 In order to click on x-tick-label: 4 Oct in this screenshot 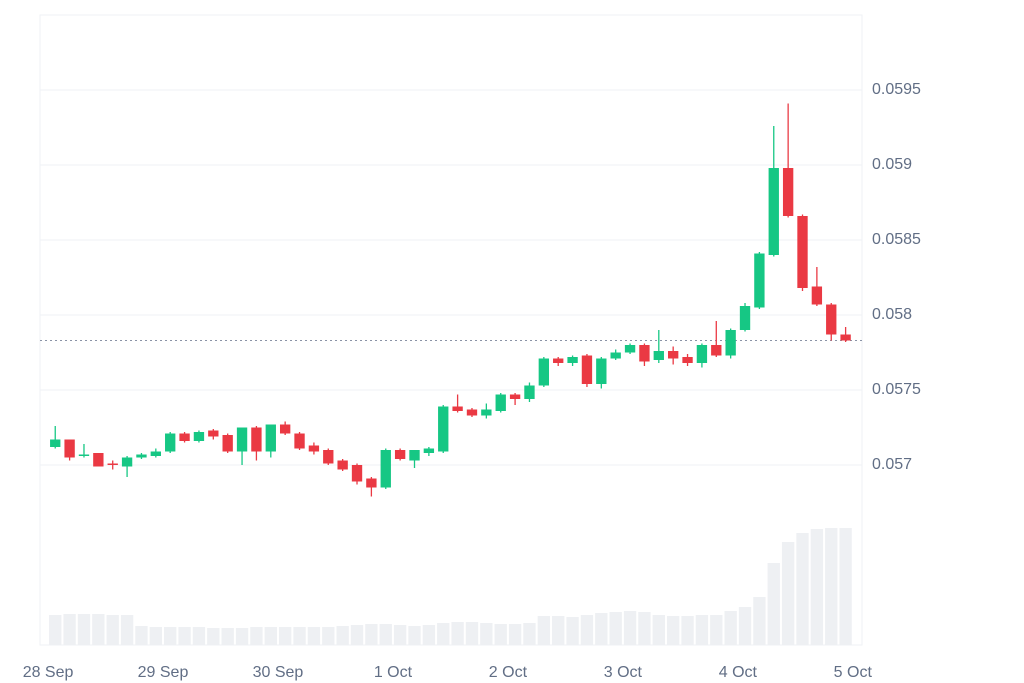, I will do `click(738, 672)`.